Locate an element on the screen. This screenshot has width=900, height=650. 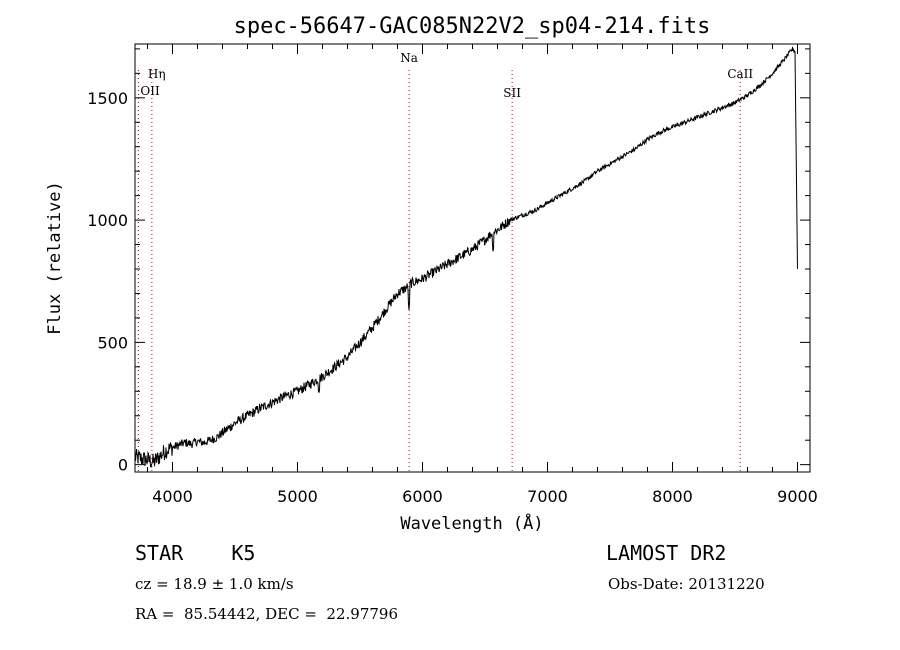
y-tick-label: 1500 is located at coordinates (107, 98).